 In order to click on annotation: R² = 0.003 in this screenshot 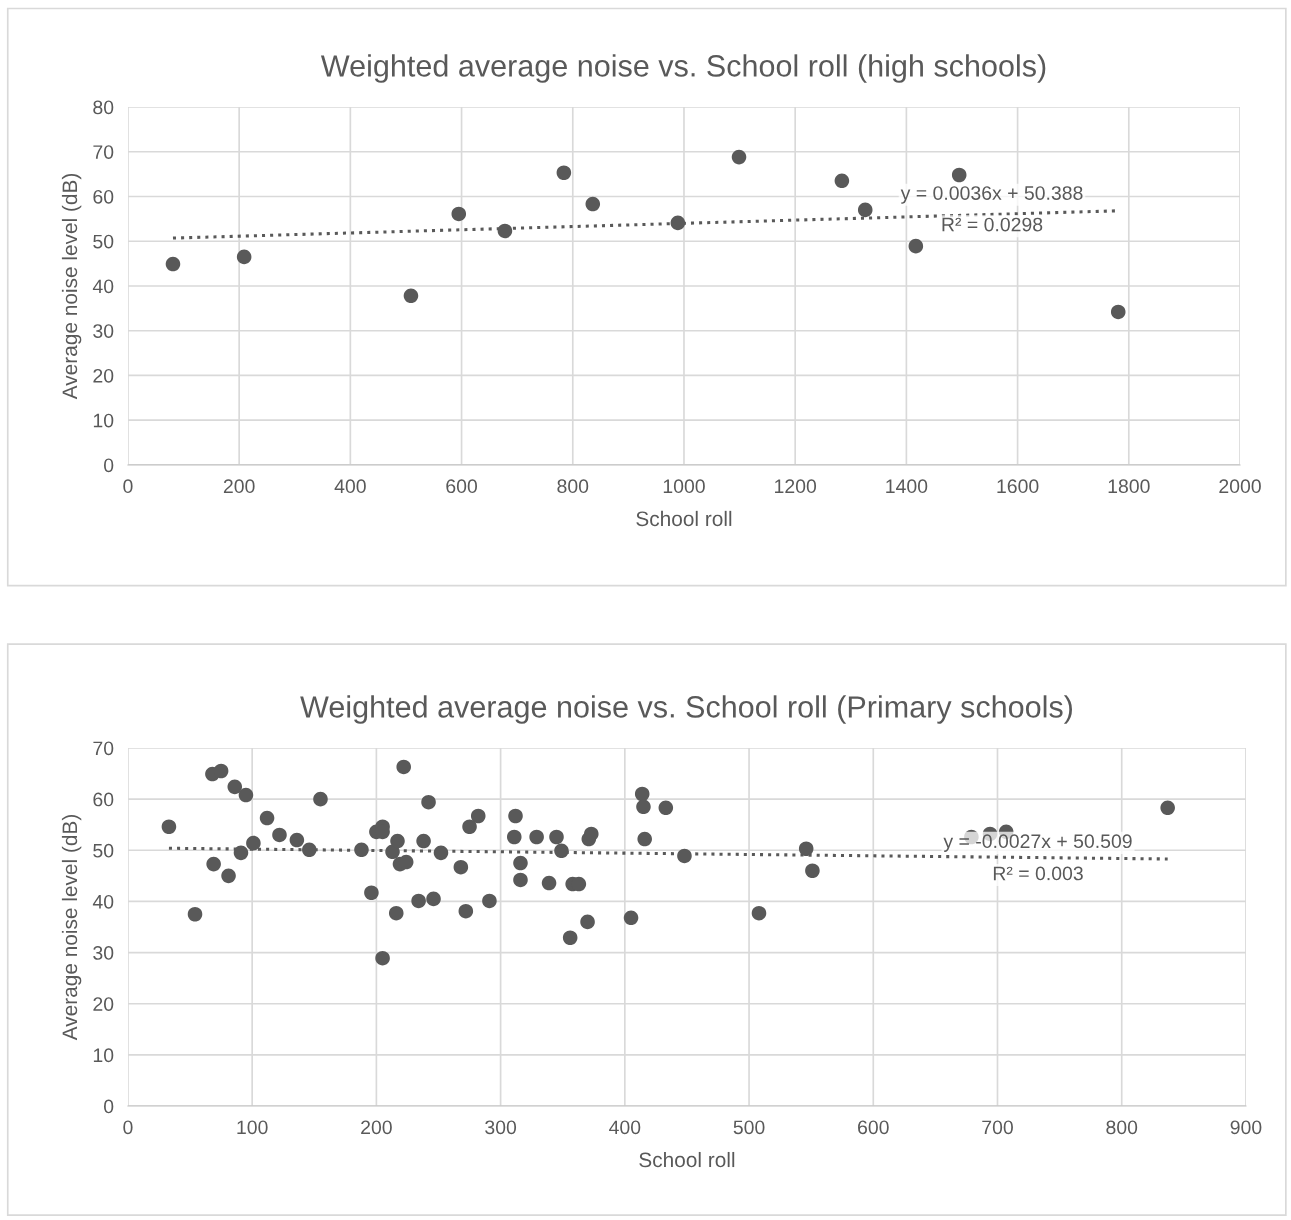, I will do `click(1038, 873)`.